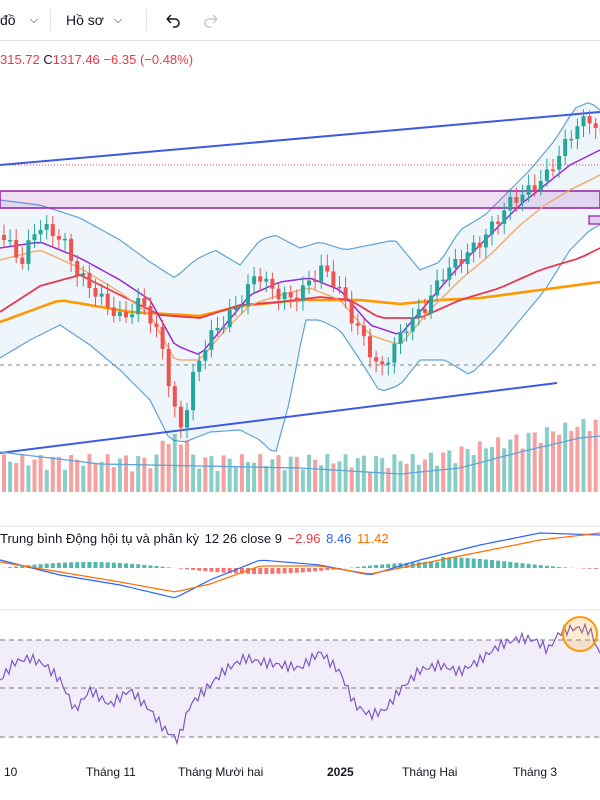 Image resolution: width=600 pixels, height=800 pixels. I want to click on profile-dropdown: Hồ sơ ⌵, so click(94, 20).